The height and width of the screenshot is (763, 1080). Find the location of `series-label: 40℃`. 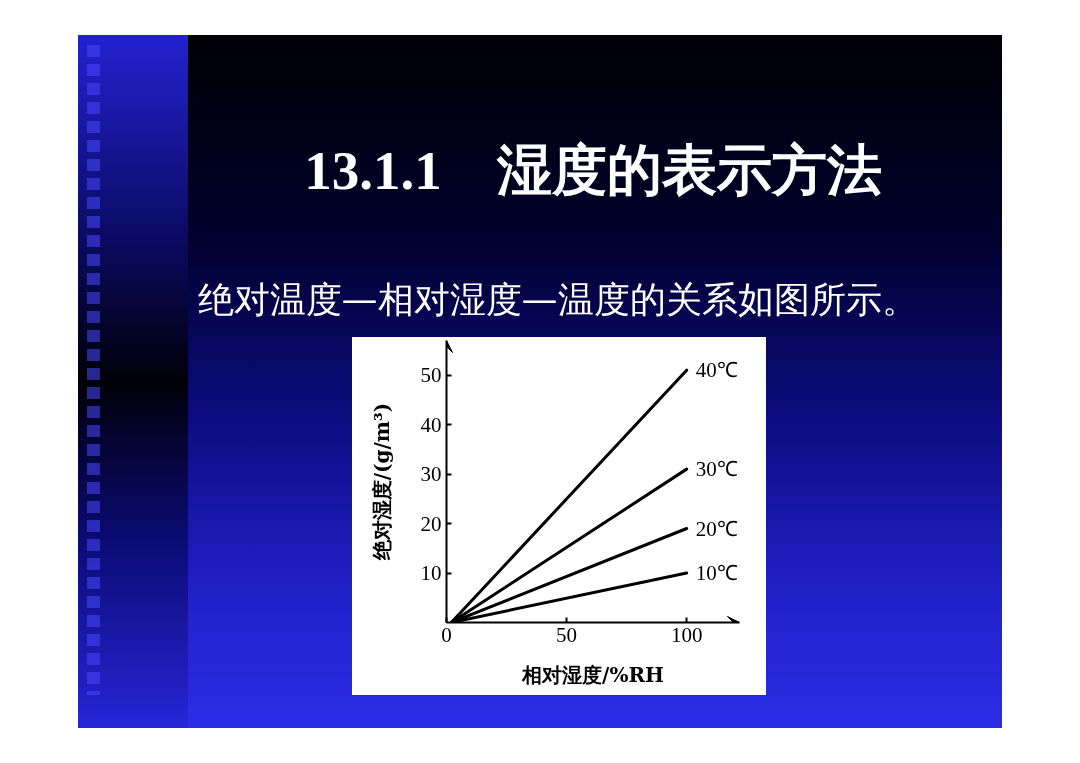

series-label: 40℃ is located at coordinates (716, 370).